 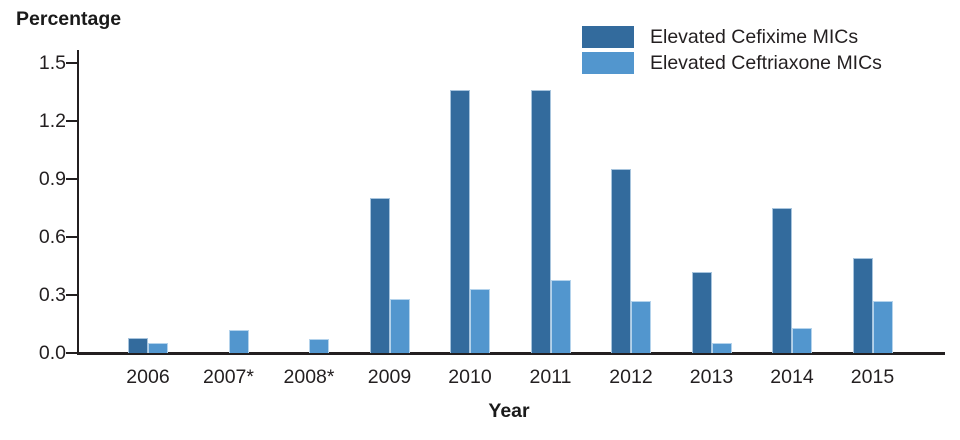 I want to click on x-tick-label-2006: 2006, so click(x=148, y=377).